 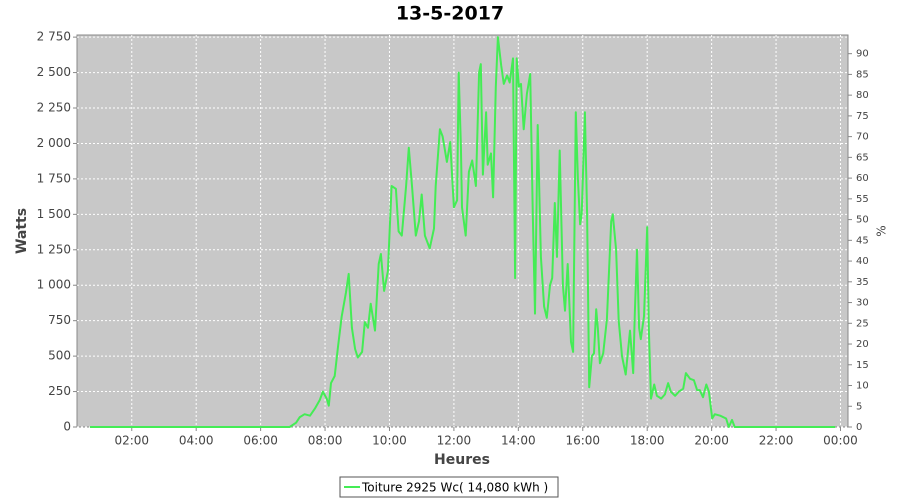 I want to click on x-tick-label: 20:00, so click(x=711, y=441).